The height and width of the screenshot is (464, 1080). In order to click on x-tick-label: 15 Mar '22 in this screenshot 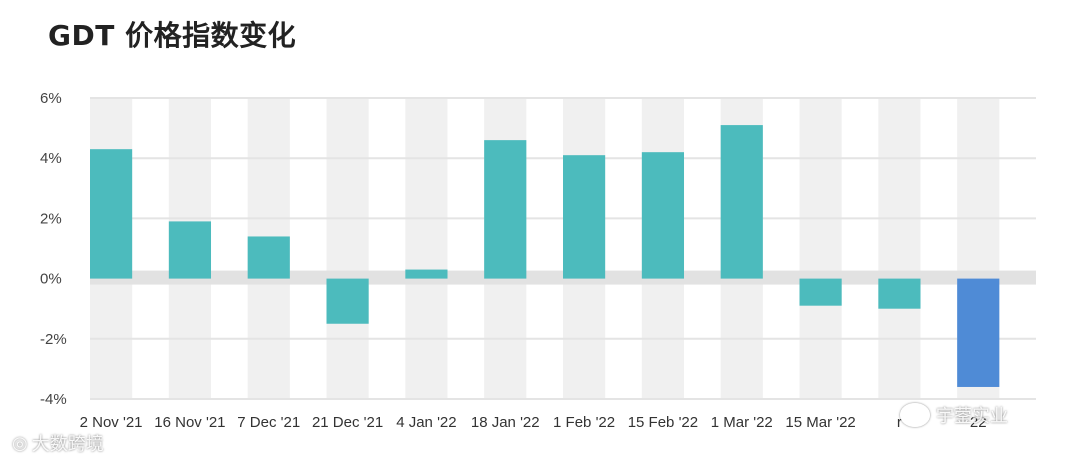, I will do `click(820, 422)`.